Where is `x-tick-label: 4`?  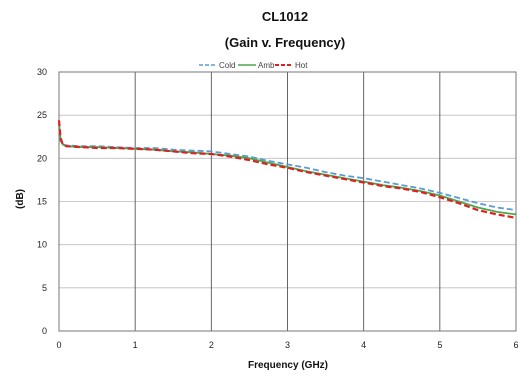 x-tick-label: 4 is located at coordinates (363, 345).